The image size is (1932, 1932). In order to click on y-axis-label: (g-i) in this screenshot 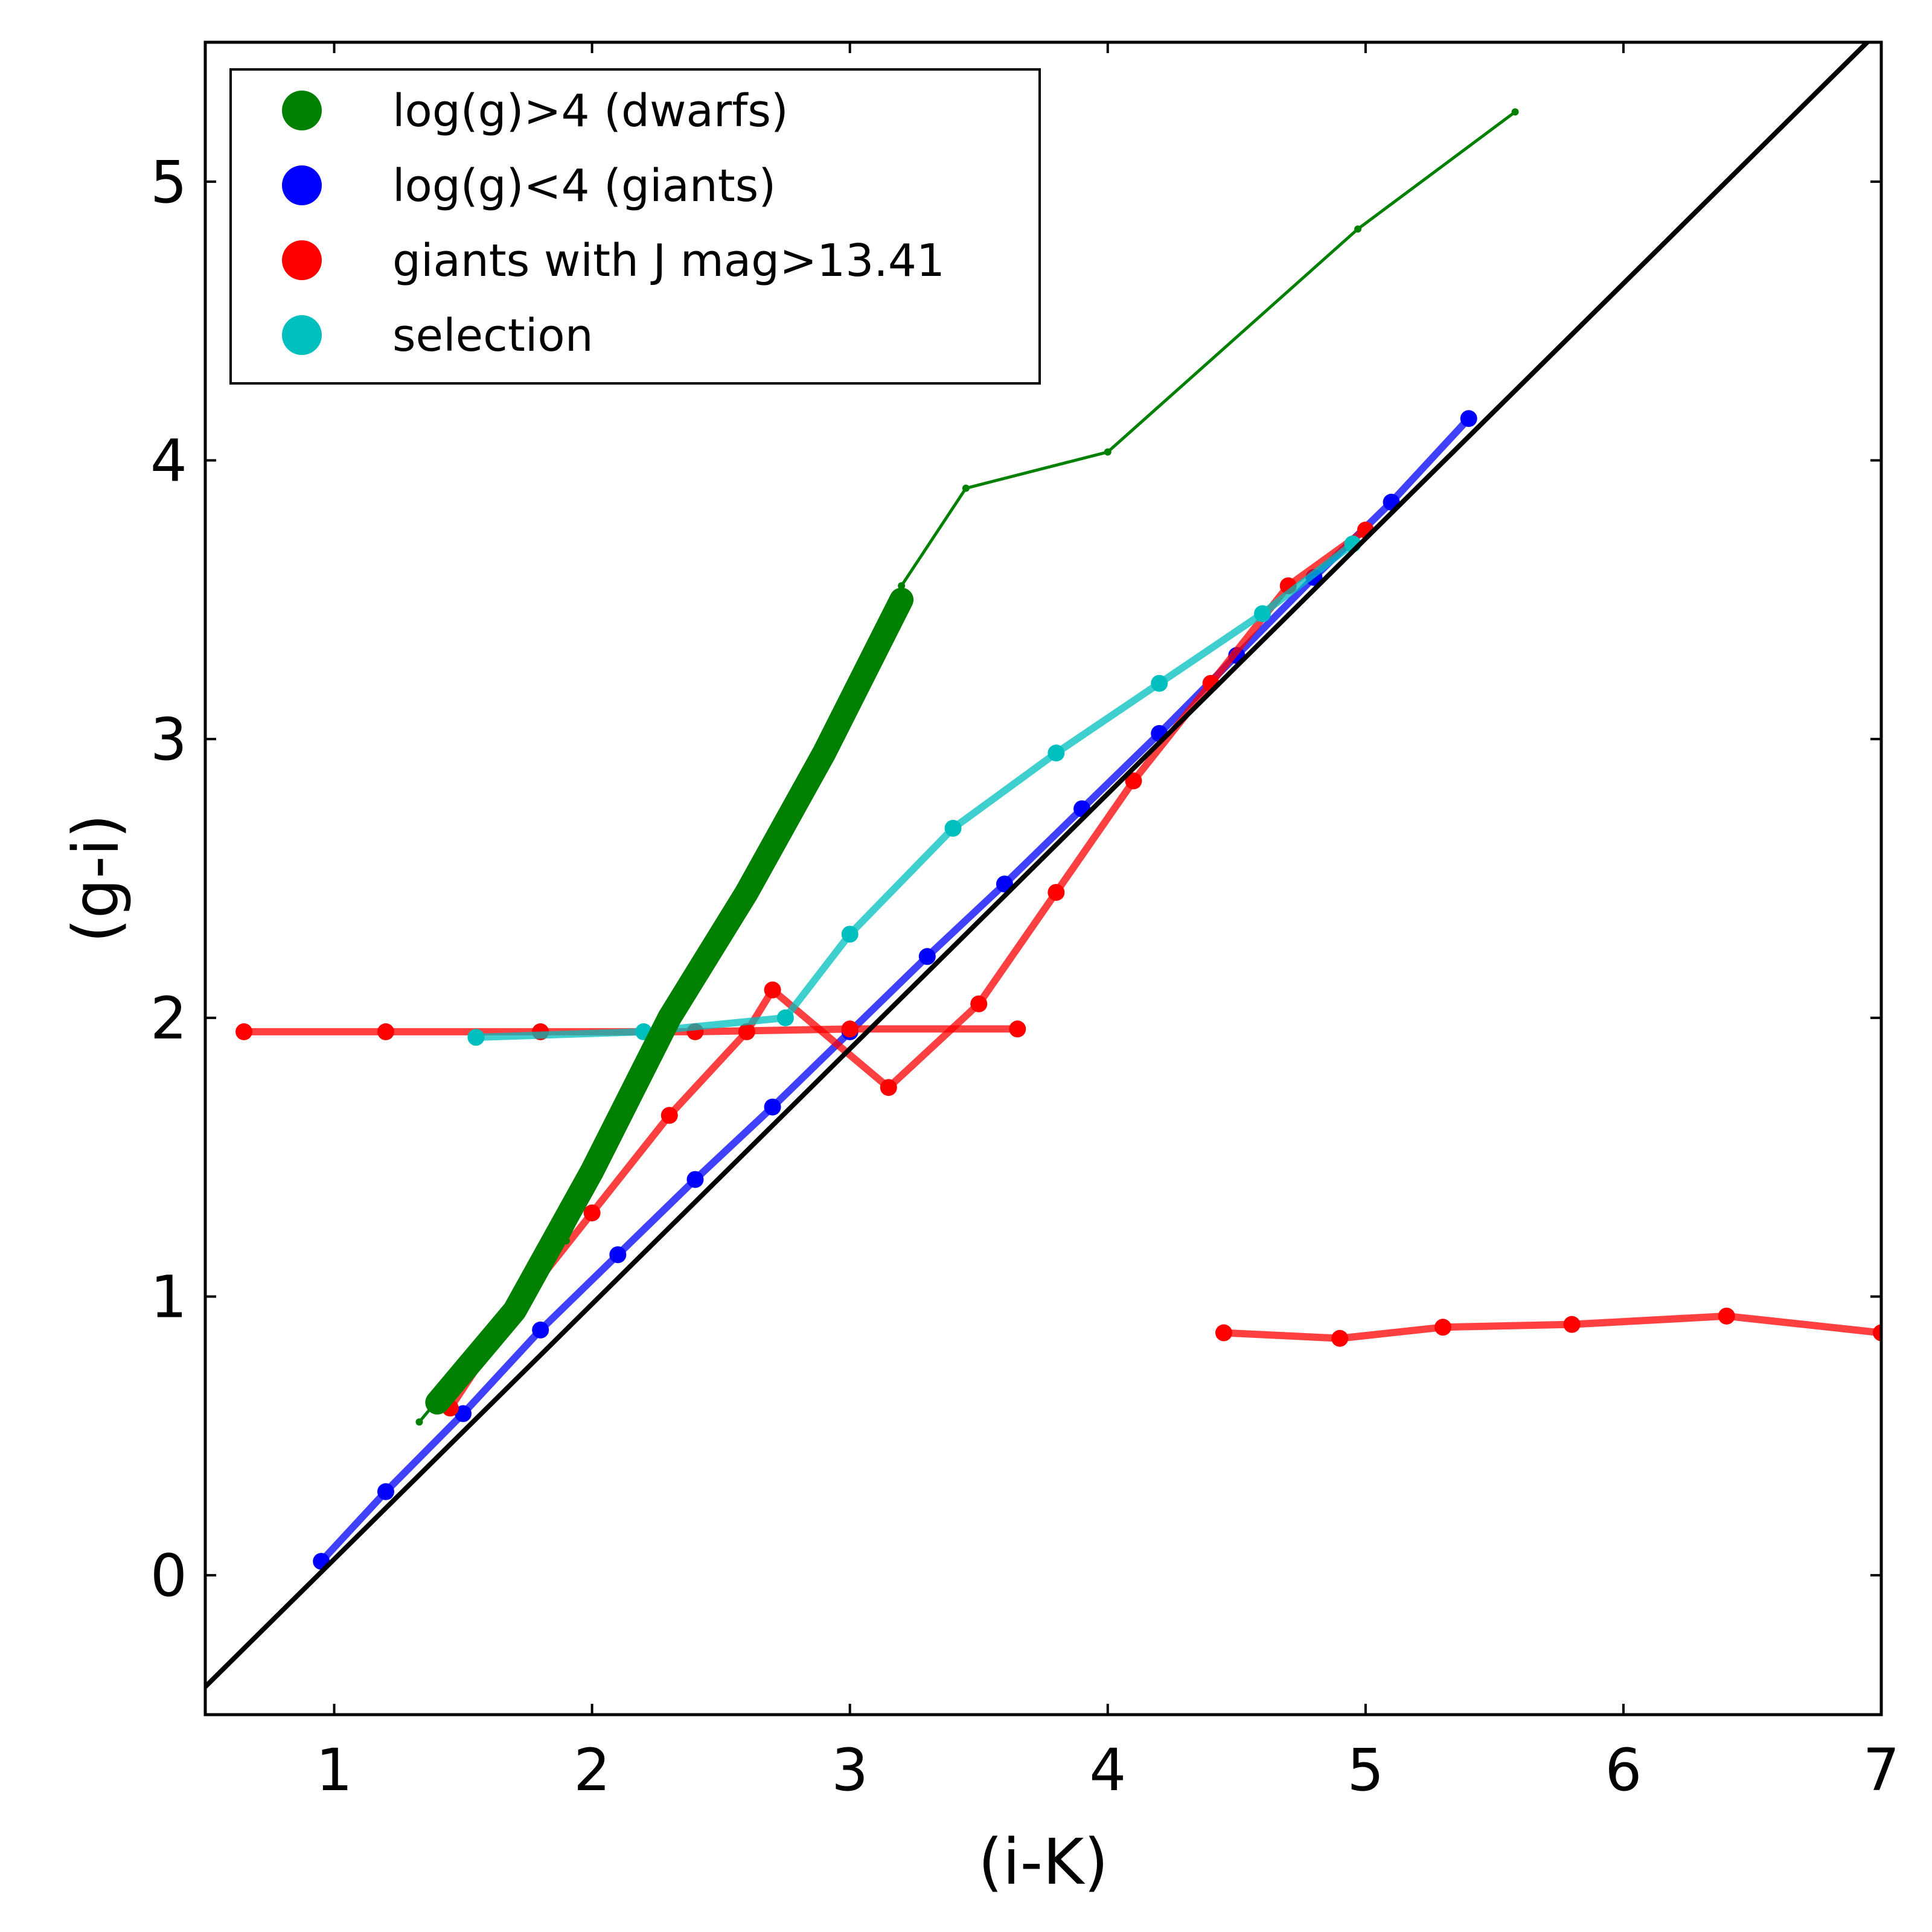, I will do `click(96, 878)`.